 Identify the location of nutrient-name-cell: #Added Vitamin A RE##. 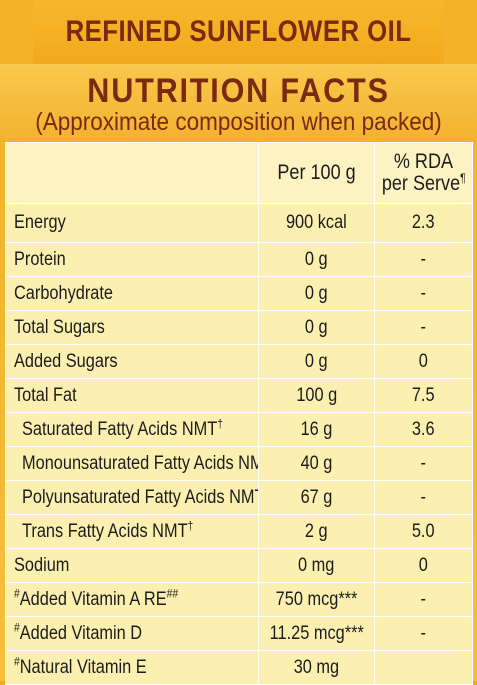
(132, 599).